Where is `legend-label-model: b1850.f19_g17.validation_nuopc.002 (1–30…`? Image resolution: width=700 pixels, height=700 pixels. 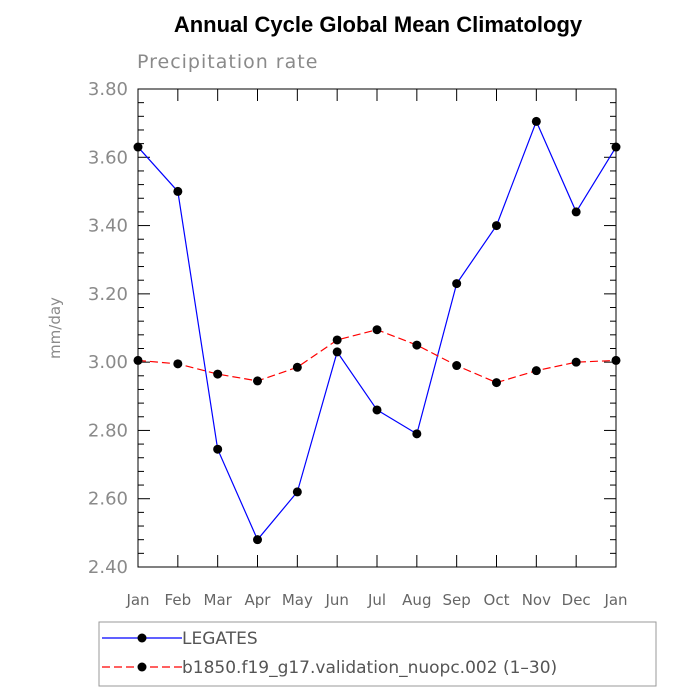 legend-label-model: b1850.f19_g17.validation_nuopc.002 (1–30… is located at coordinates (369, 668).